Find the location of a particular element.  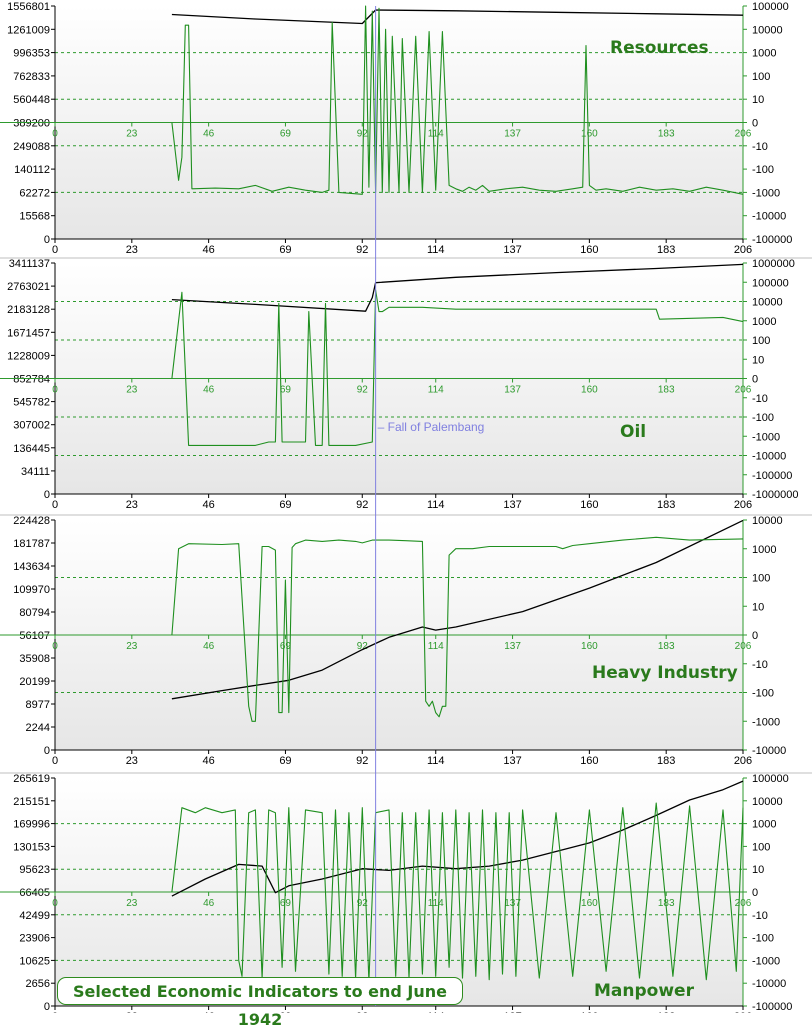

x-axis-tick-label: 114 is located at coordinates (436, 761).